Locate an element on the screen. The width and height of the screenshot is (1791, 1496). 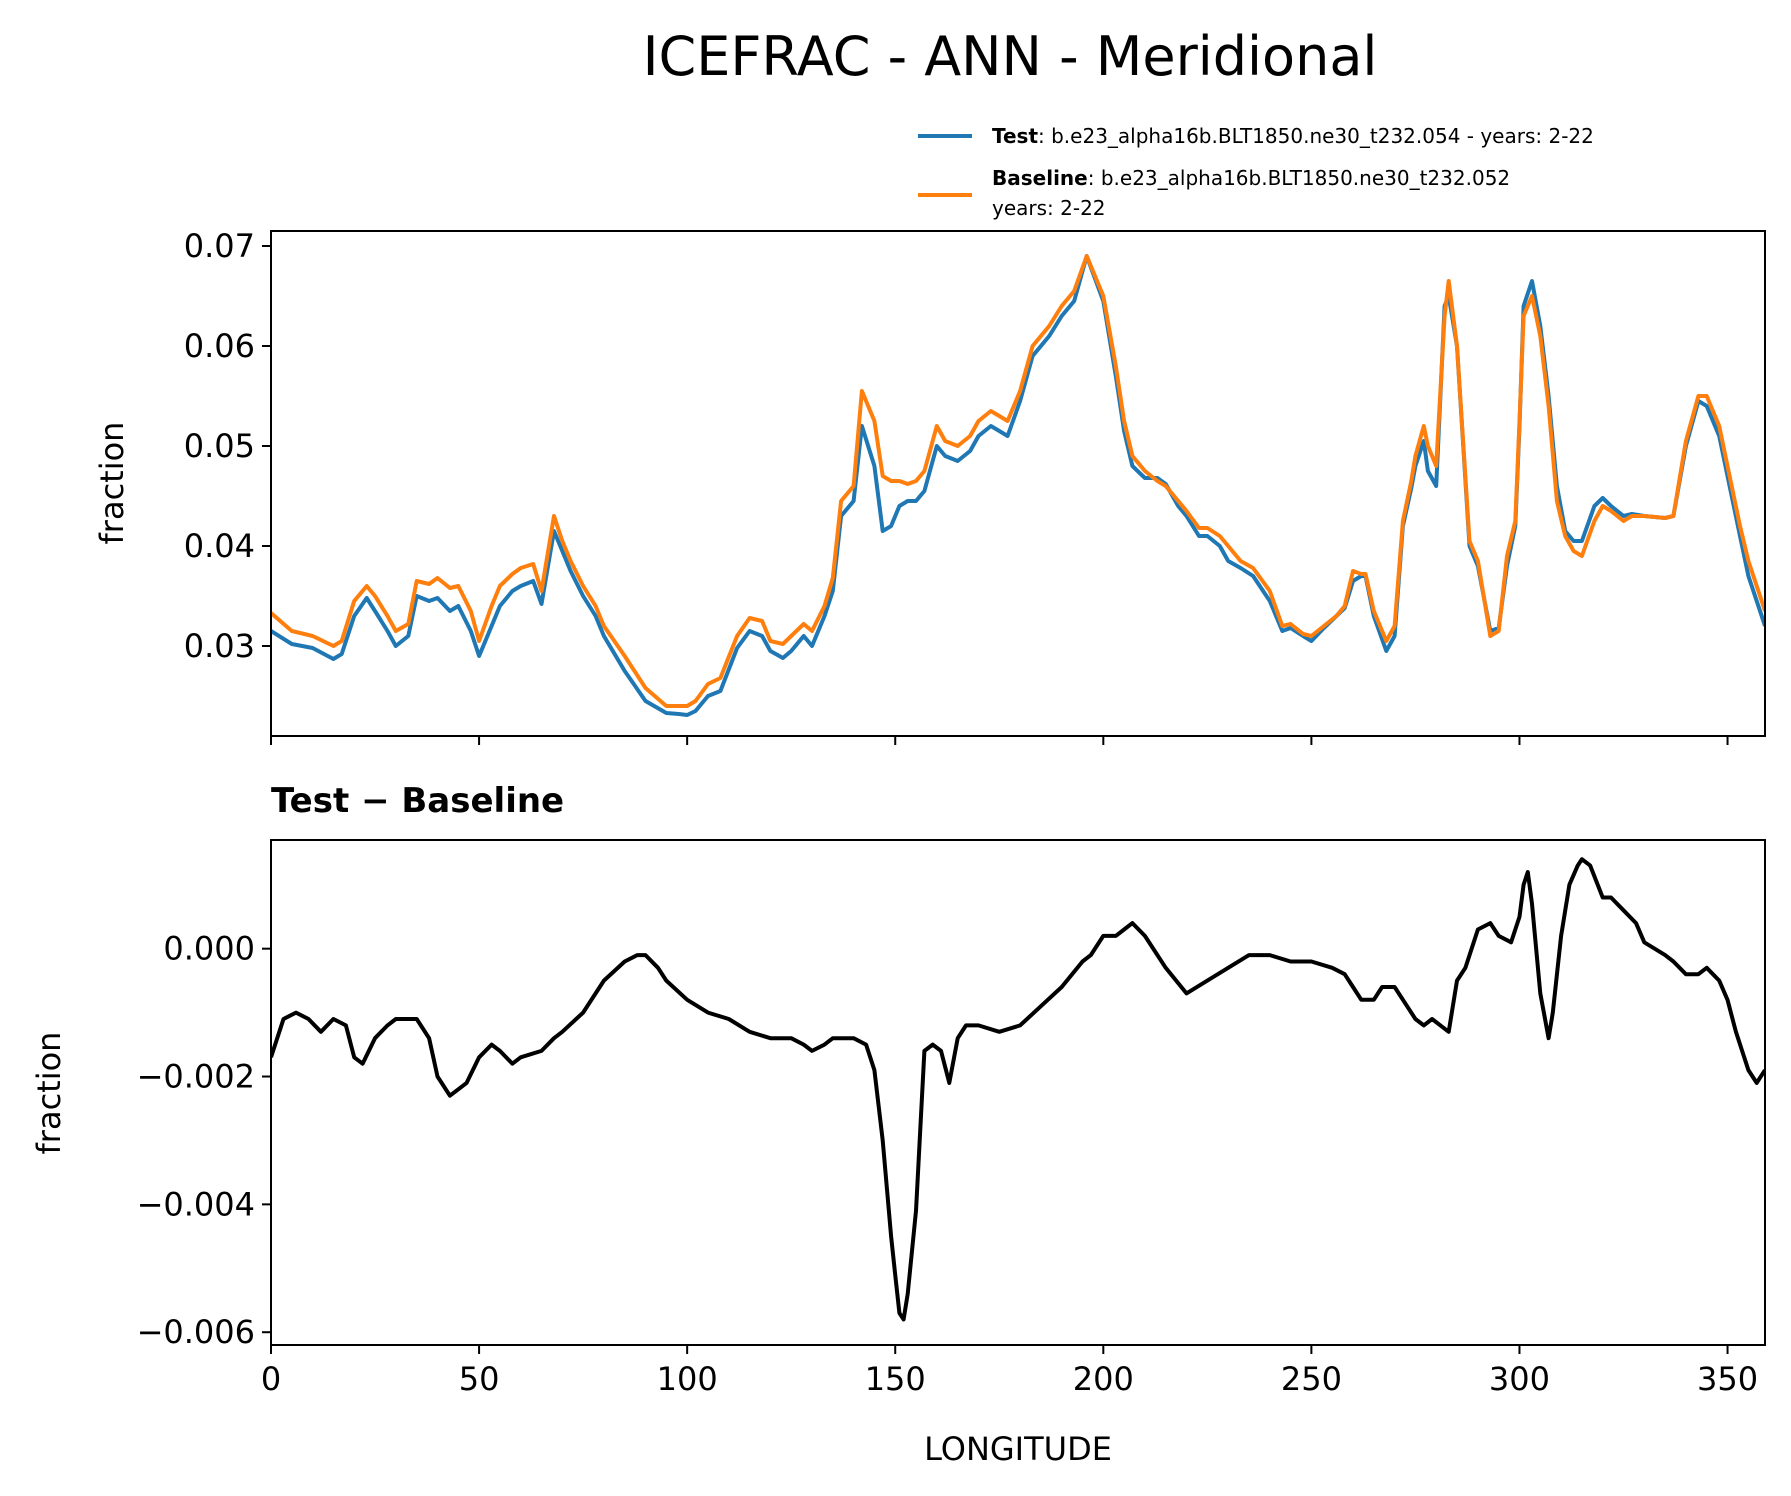
bottom-ytick-label: −0.004 is located at coordinates (196, 1204).